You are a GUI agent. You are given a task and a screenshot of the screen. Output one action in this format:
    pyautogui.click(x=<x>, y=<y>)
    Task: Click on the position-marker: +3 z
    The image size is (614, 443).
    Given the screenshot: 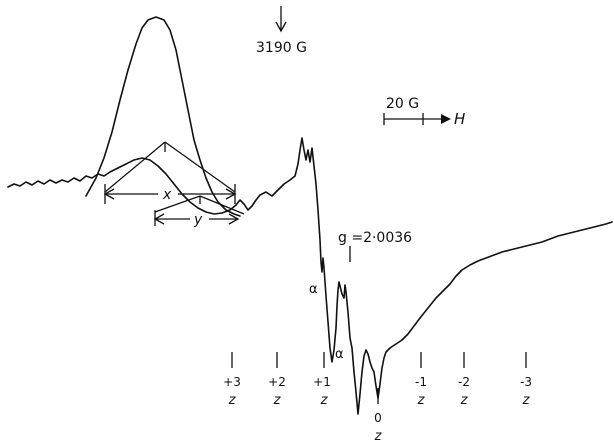 What is the action you would take?
    pyautogui.click(x=232, y=380)
    